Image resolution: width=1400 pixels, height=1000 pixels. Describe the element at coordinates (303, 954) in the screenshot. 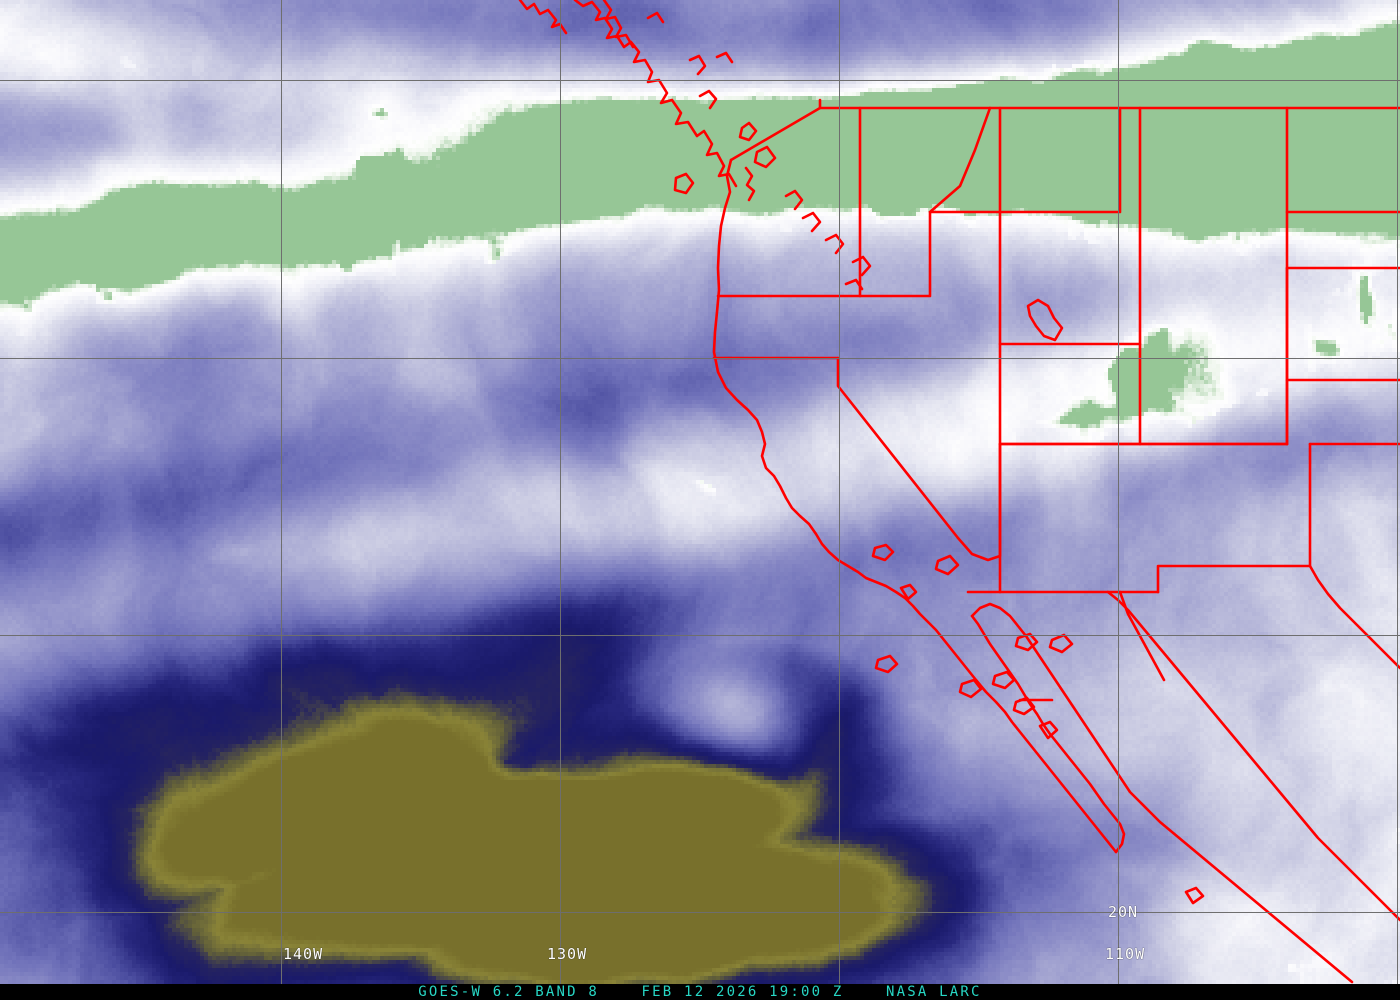

I see `longitude-label-140w: 140W` at that location.